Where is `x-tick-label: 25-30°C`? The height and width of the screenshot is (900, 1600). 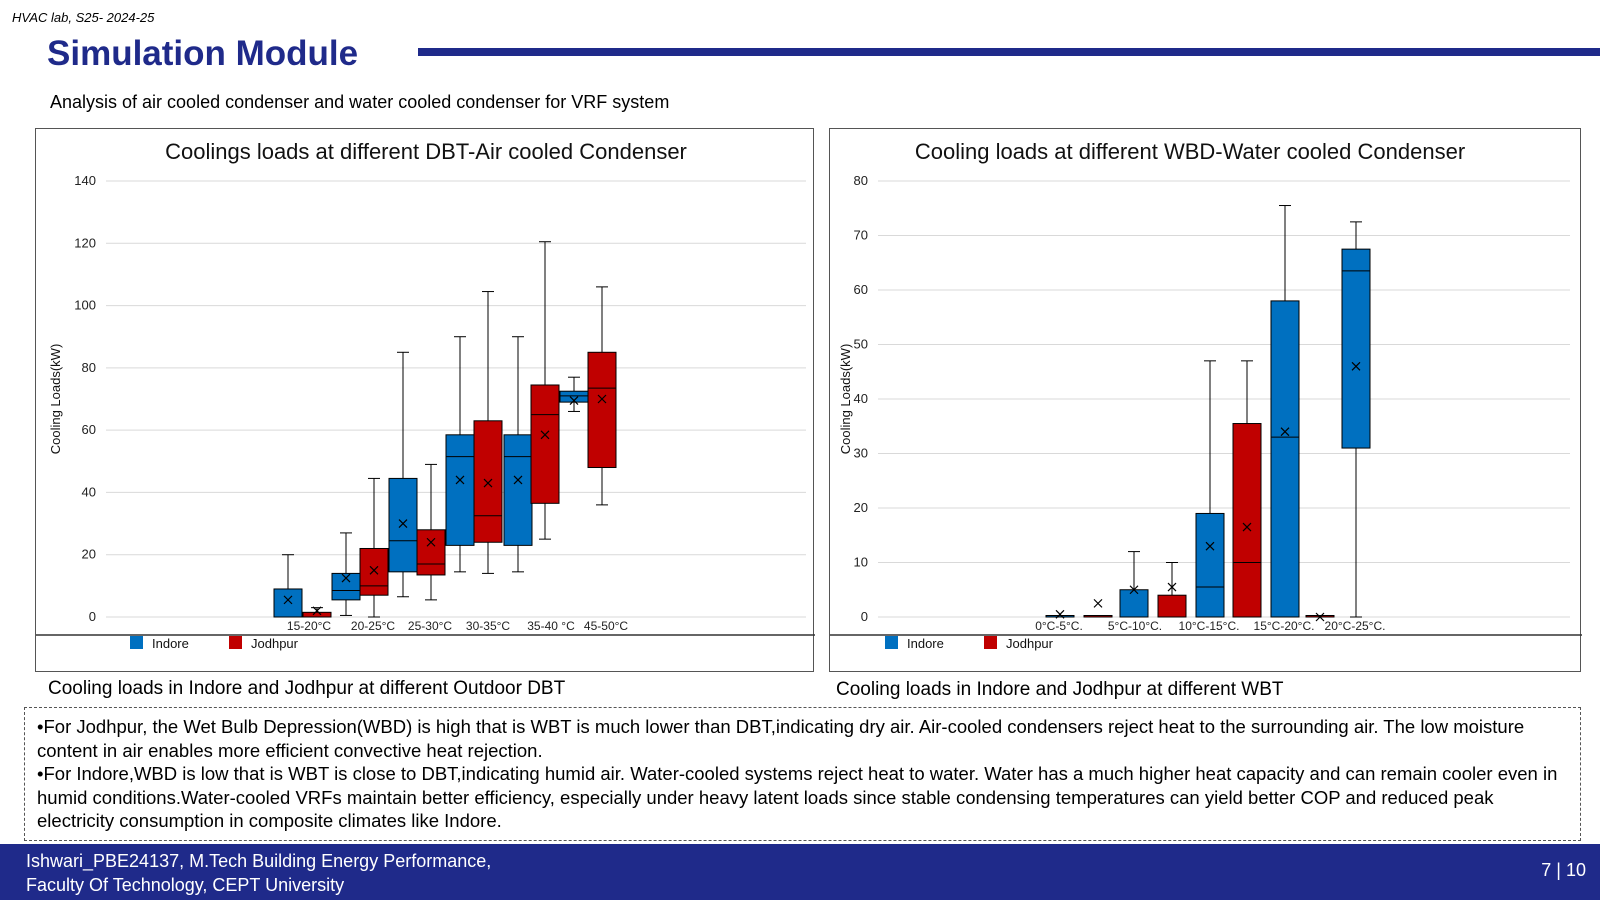
x-tick-label: 25-30°C is located at coordinates (430, 626).